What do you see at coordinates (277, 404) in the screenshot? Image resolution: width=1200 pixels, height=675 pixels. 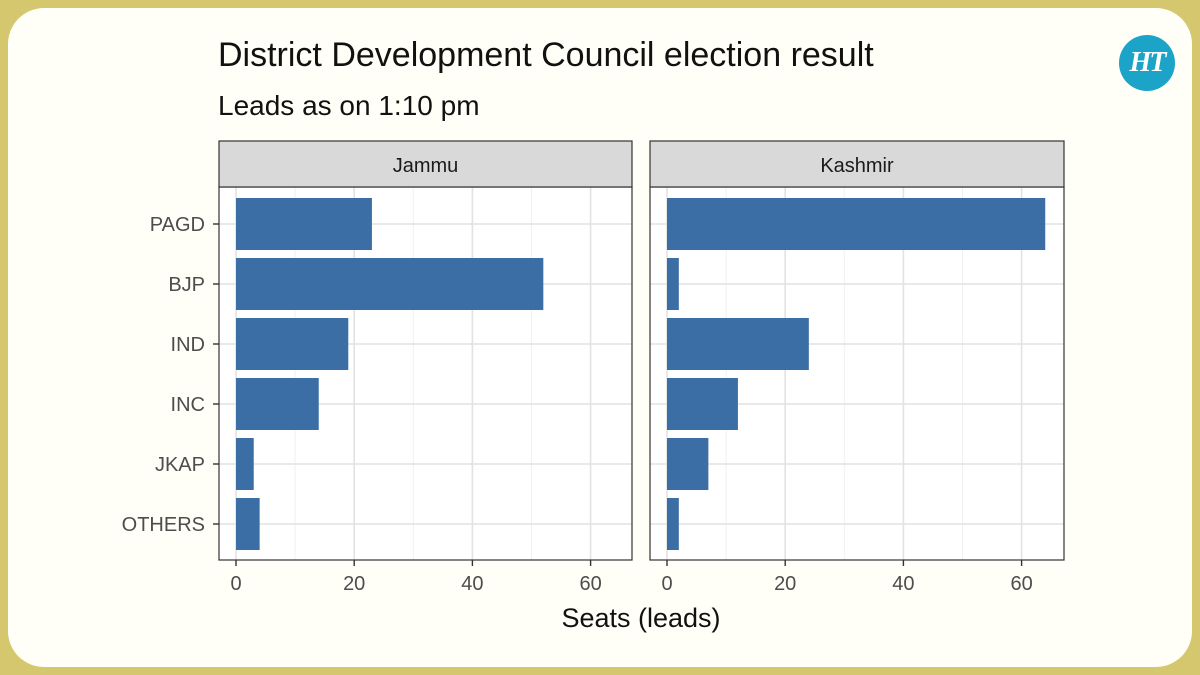 I see `bar-jammu-inc` at bounding box center [277, 404].